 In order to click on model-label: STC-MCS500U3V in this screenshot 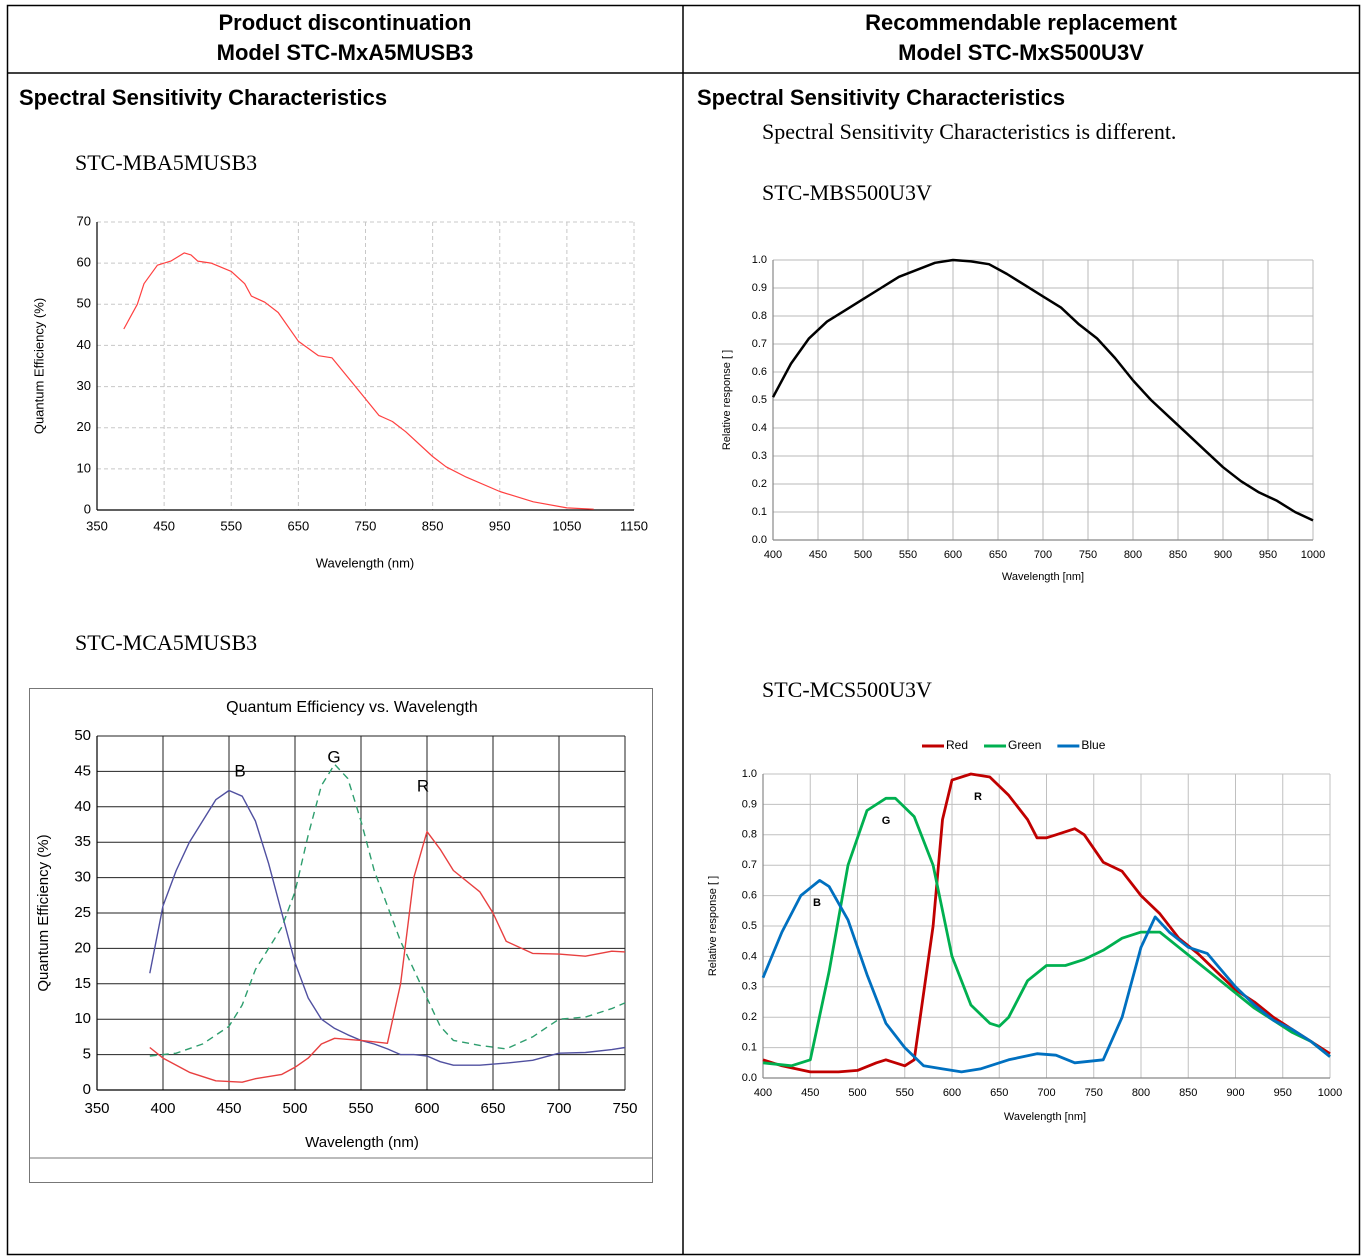, I will do `click(847, 689)`.